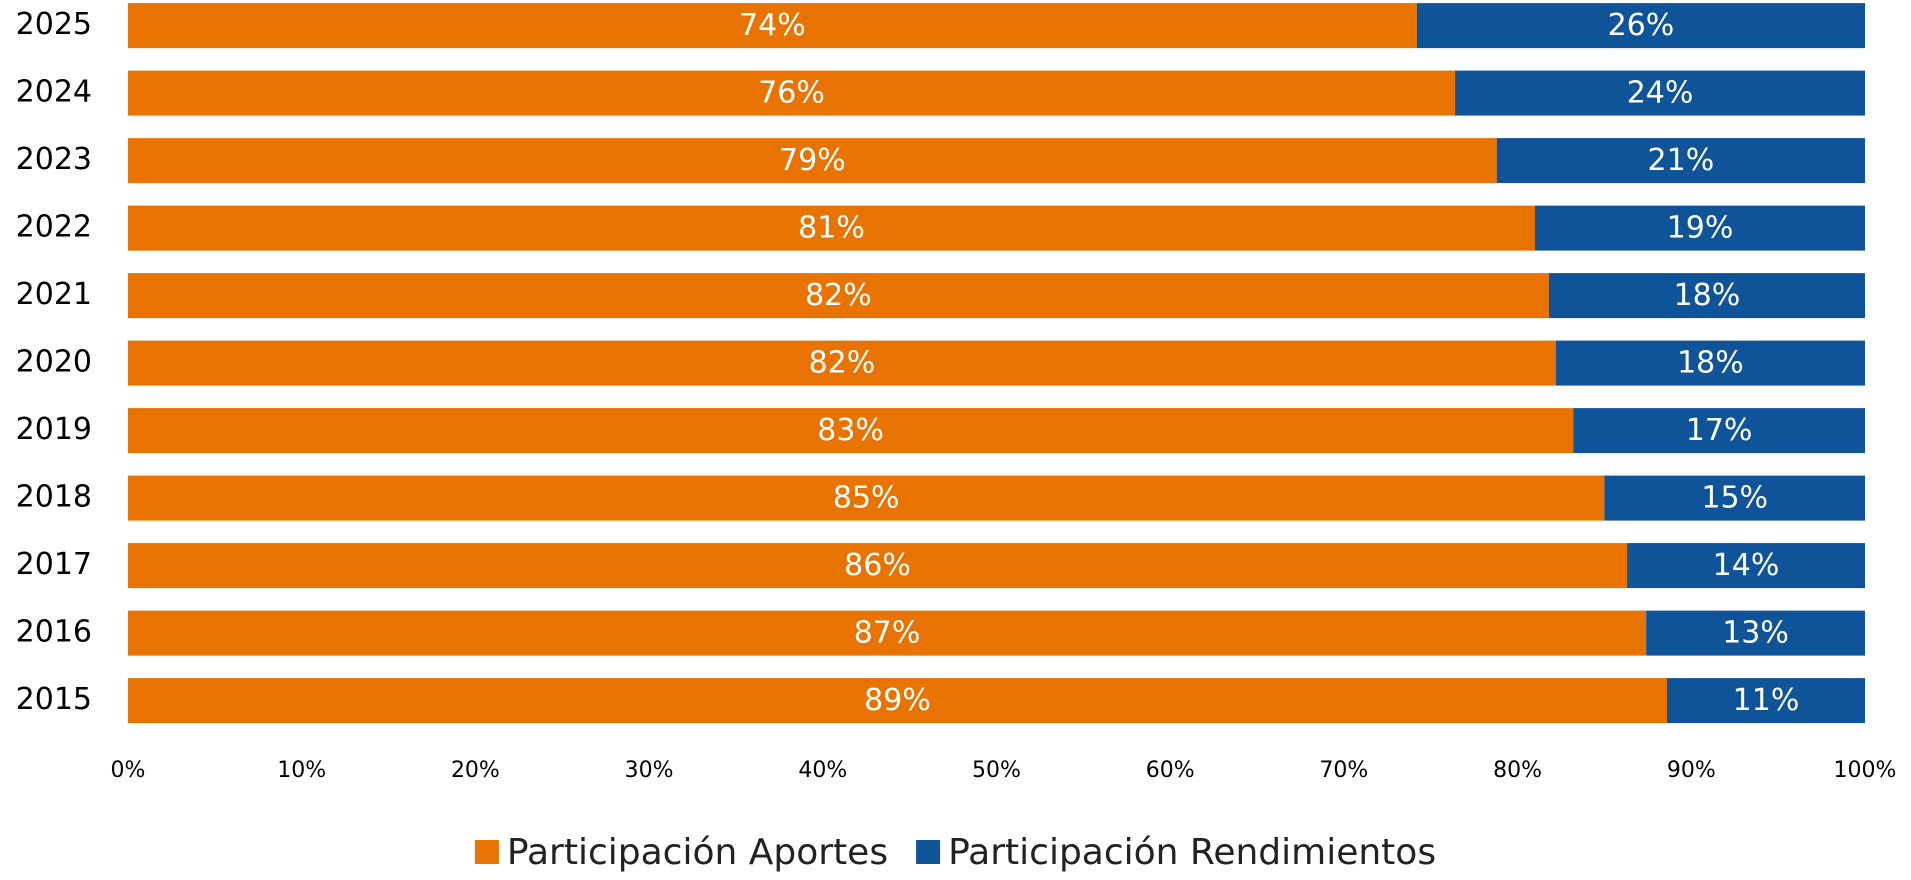 The image size is (1911, 880). I want to click on data-label: 24%, so click(1660, 93).